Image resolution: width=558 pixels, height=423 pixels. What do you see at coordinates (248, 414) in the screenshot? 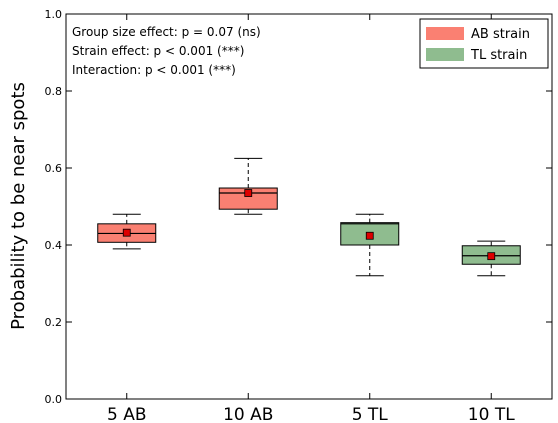
I see `x-tick-label: 10 AB` at bounding box center [248, 414].